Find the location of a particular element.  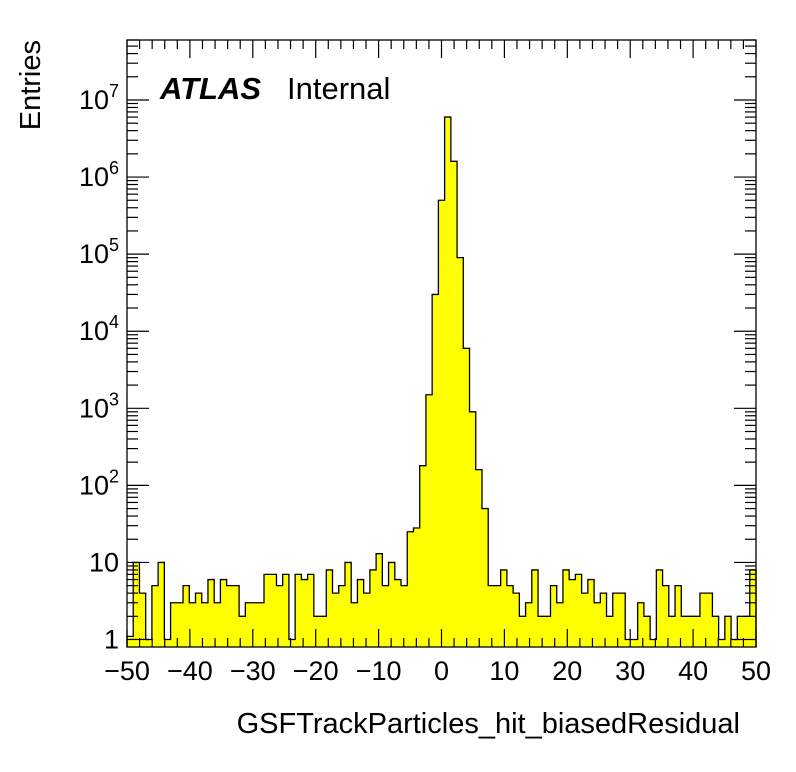

x-tick-label: 40 is located at coordinates (693, 671).